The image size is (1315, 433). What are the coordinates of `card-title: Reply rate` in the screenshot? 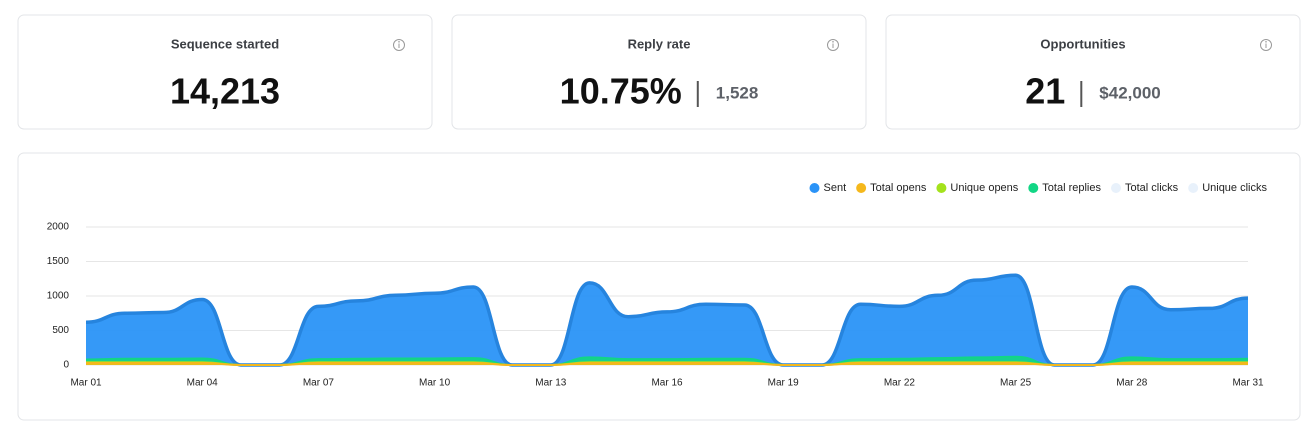 It's located at (659, 43).